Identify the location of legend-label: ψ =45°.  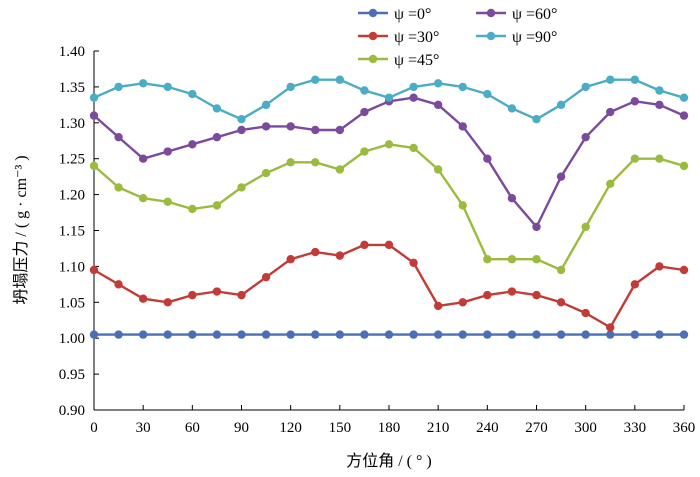
(416, 60).